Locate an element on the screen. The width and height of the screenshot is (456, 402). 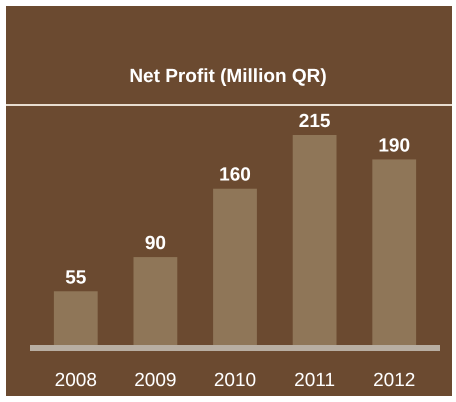
x-tick-label: 2011 is located at coordinates (315, 380).